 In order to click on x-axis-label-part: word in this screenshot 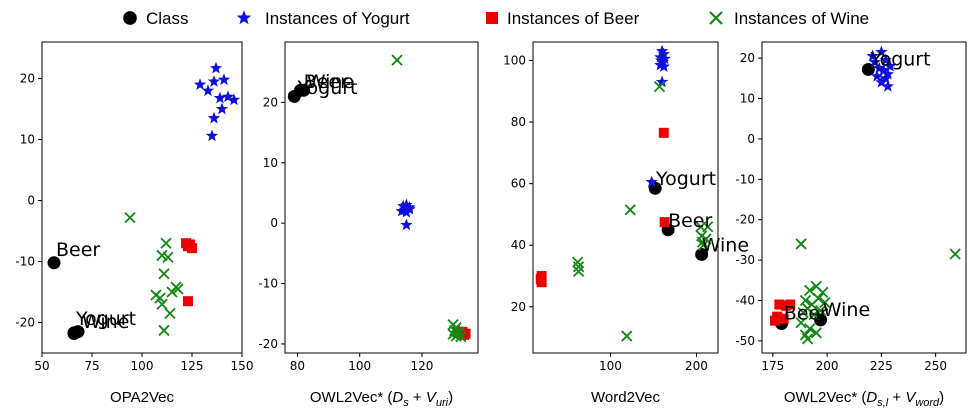, I will do `click(927, 403)`.